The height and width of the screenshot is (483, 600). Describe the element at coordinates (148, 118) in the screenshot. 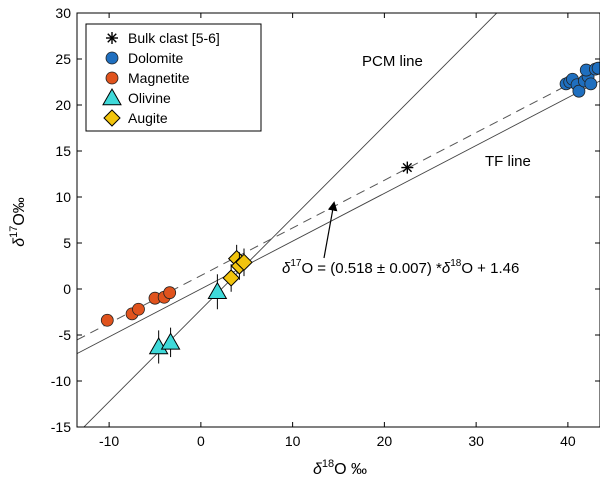

I see `legend-label-augite: Augite` at that location.